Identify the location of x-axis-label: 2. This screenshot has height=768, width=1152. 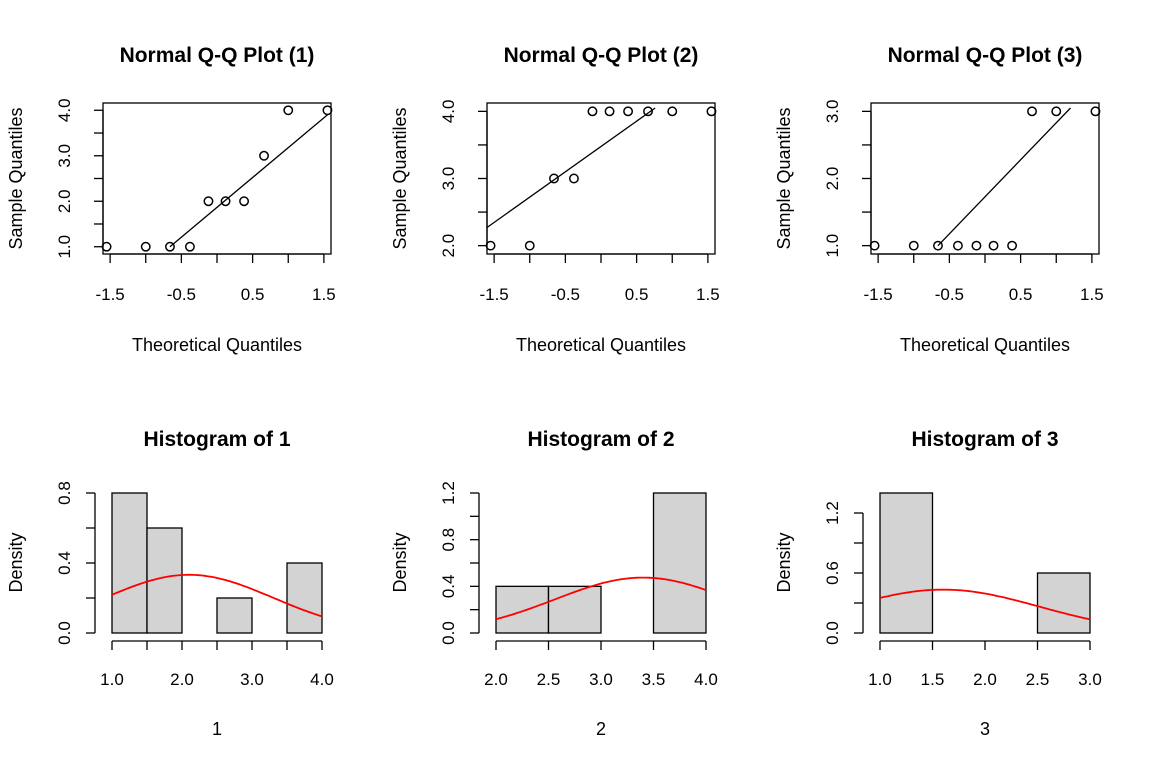
(601, 729).